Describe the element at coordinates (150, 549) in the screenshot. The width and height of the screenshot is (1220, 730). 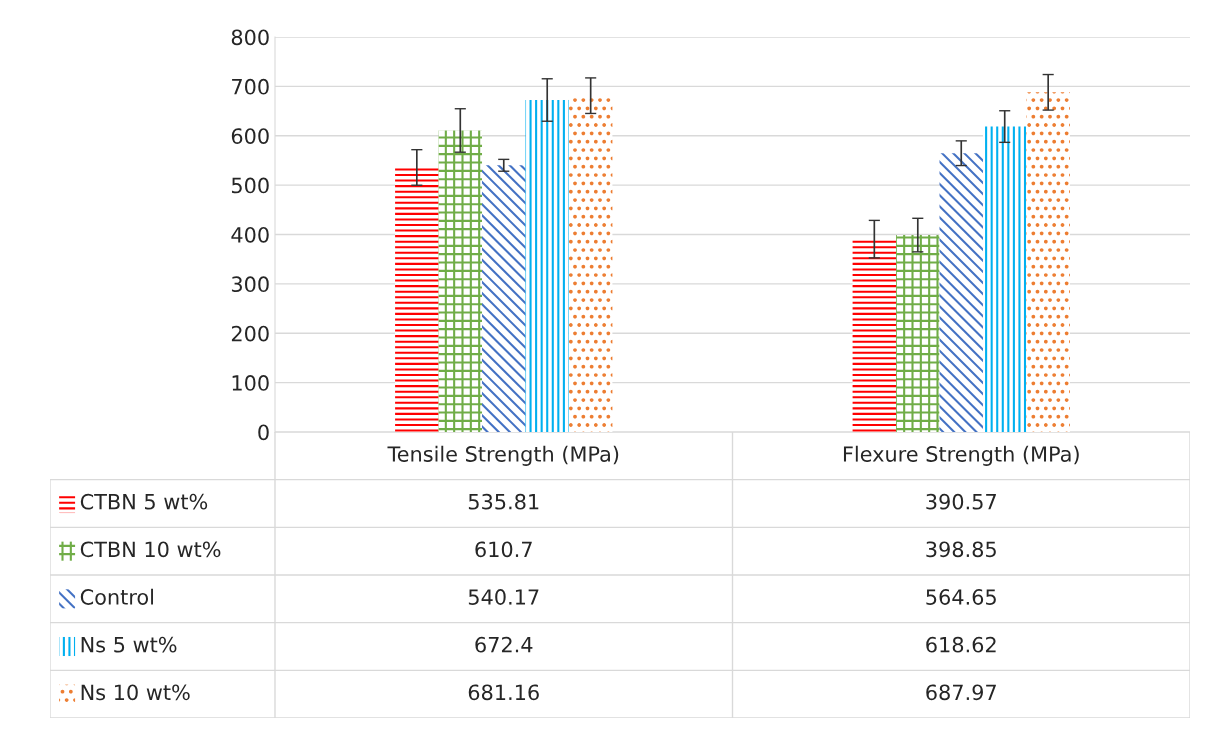
I see `legend-label: CTBN 10 wt%` at that location.